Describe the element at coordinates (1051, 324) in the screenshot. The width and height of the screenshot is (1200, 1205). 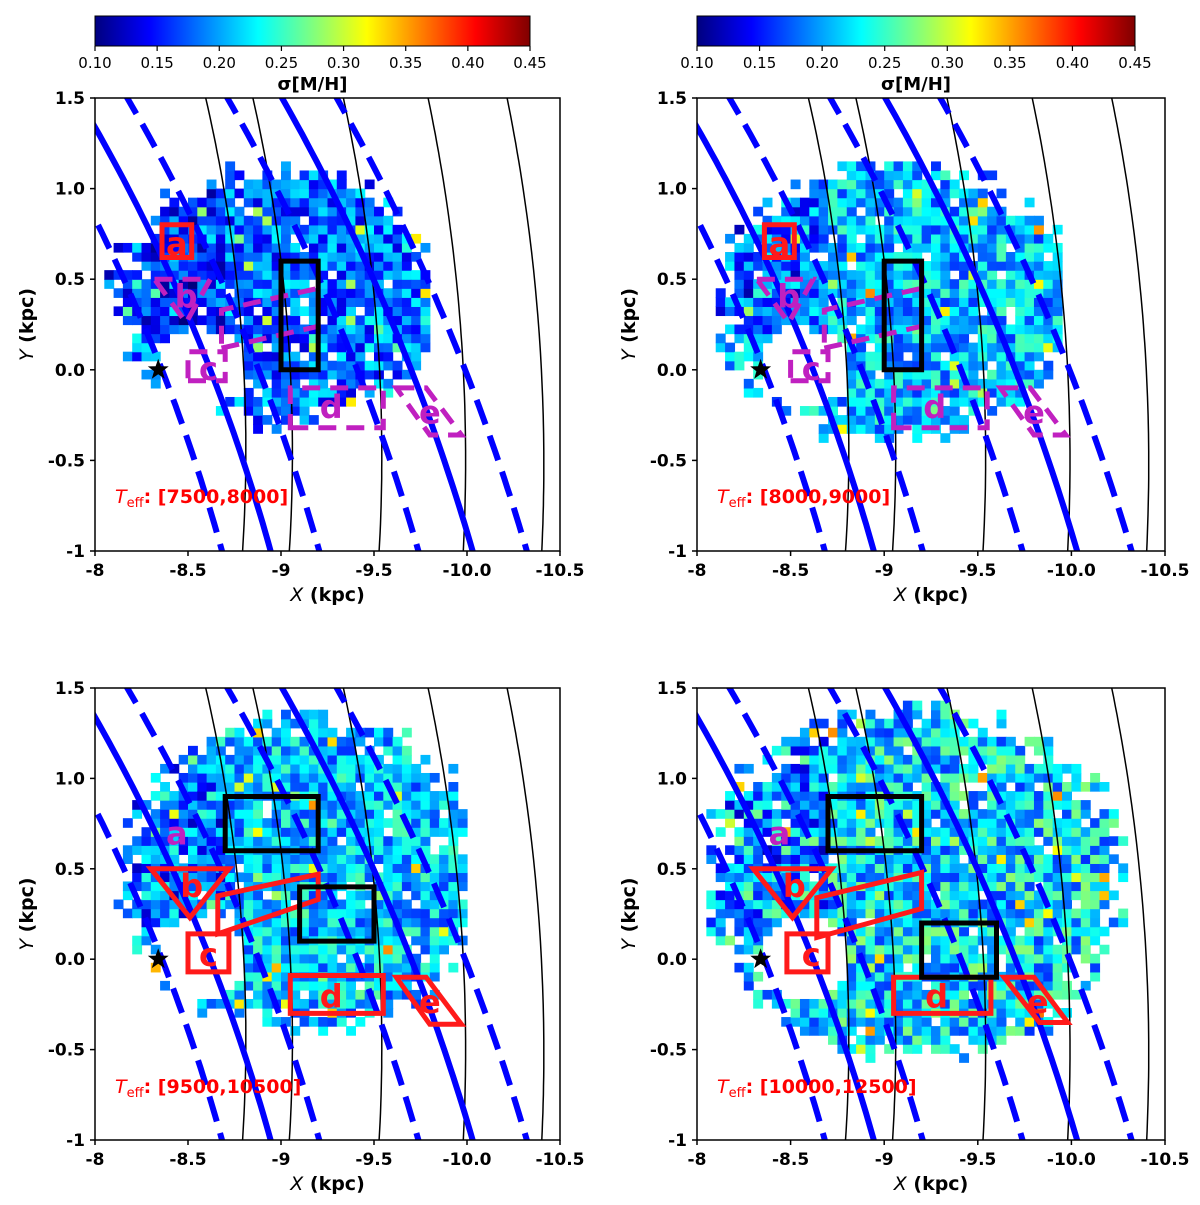
I see `ring-line` at that location.